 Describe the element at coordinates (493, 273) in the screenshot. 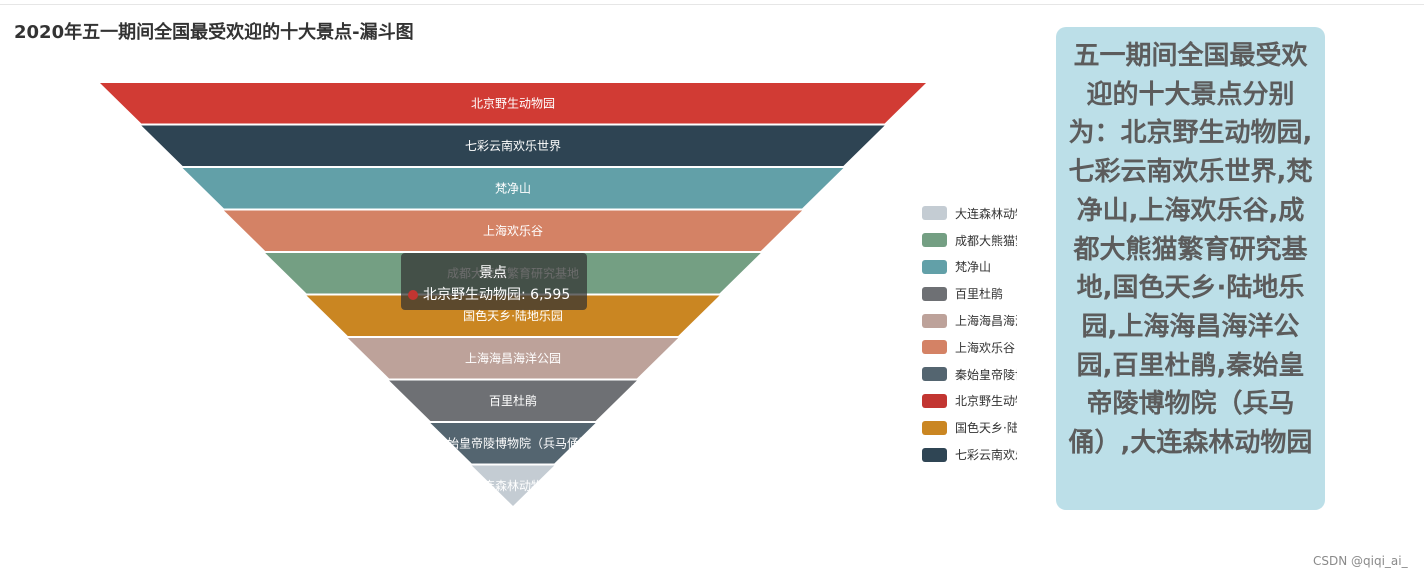

I see `tooltip-series-name: 景点` at that location.